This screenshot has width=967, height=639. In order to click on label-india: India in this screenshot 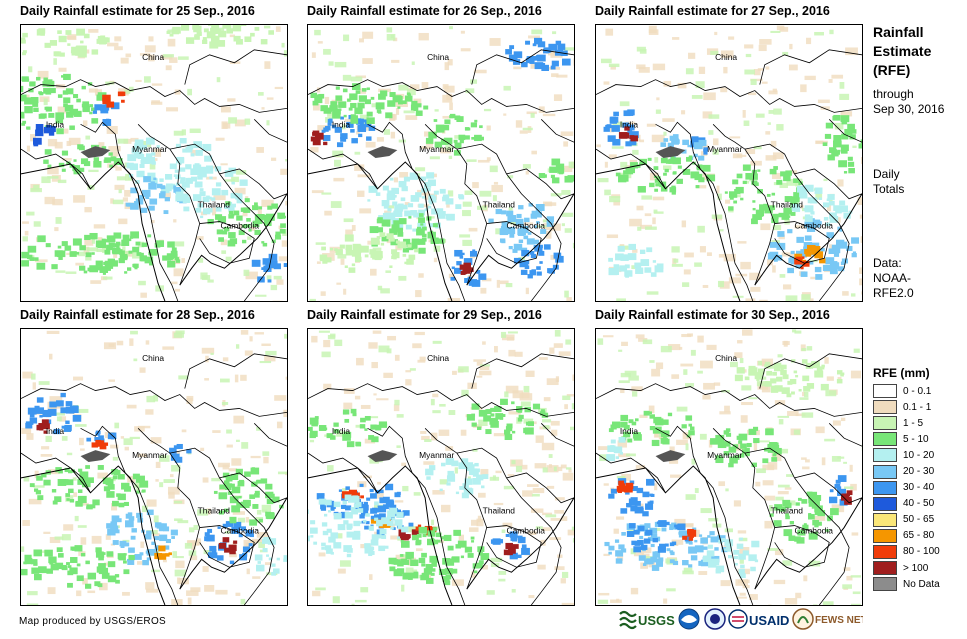, I will do `click(341, 124)`.